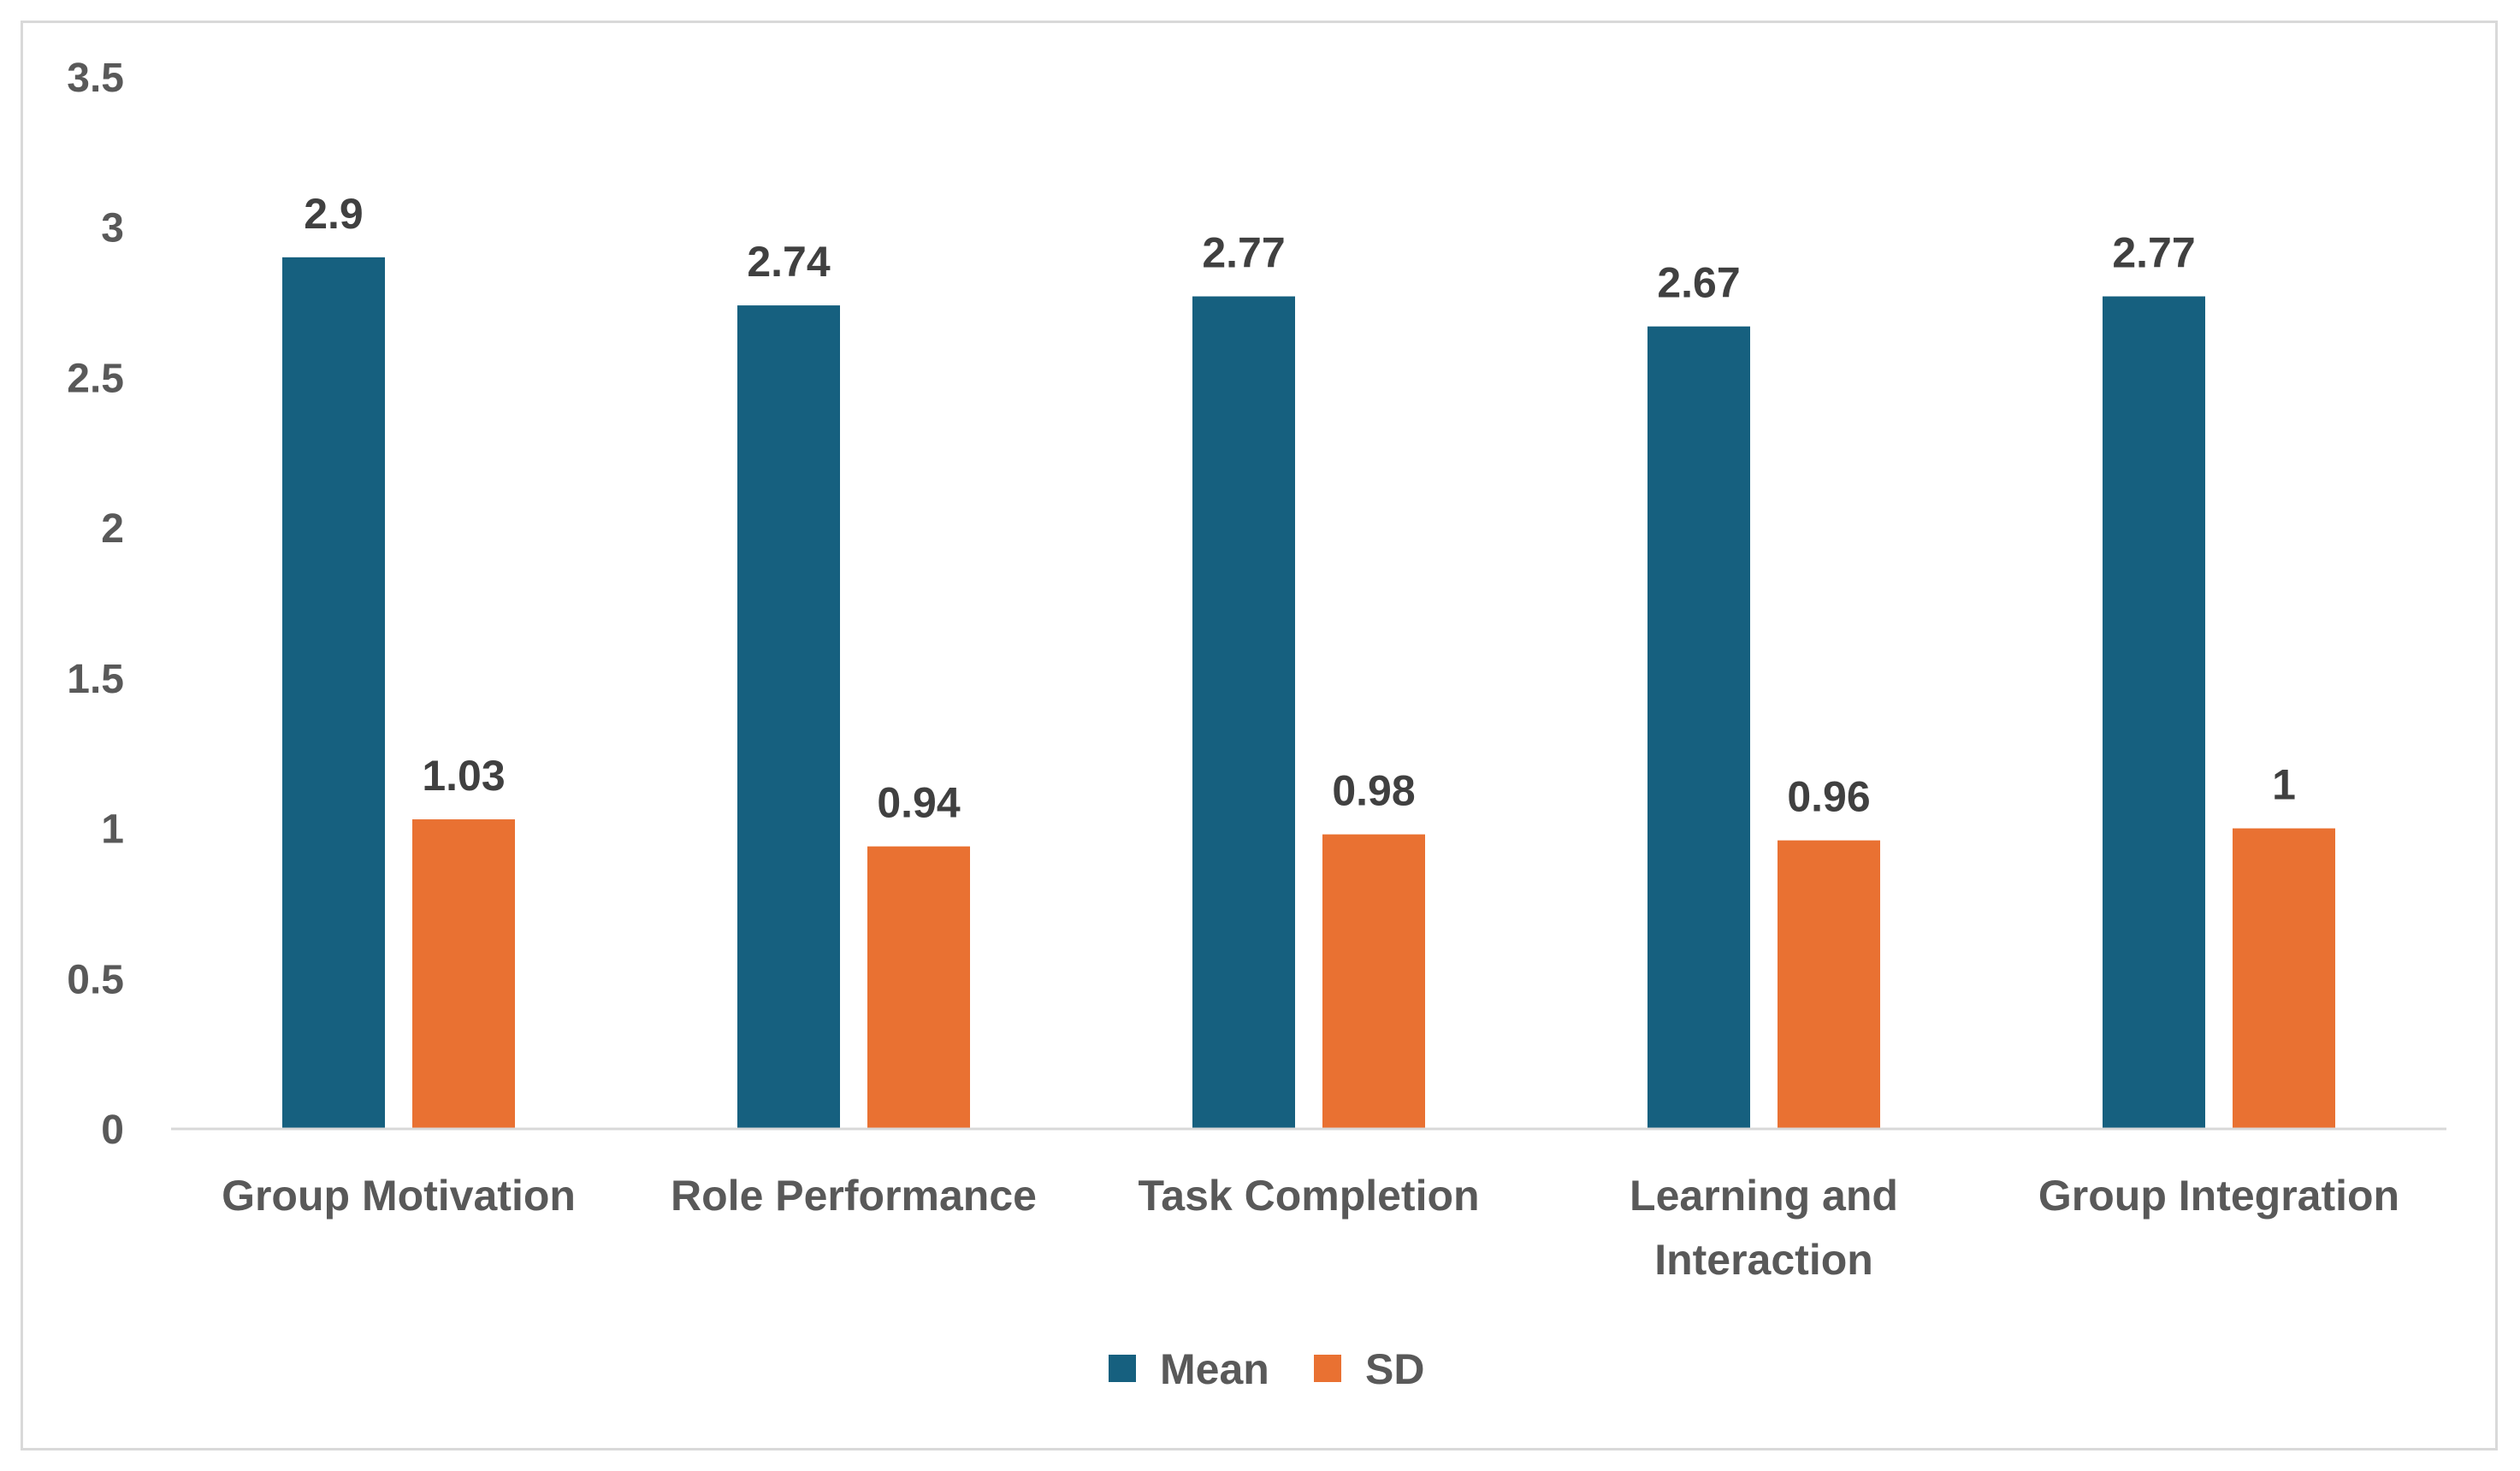  What do you see at coordinates (399, 1196) in the screenshot?
I see `x-category-label: Group Motivation` at bounding box center [399, 1196].